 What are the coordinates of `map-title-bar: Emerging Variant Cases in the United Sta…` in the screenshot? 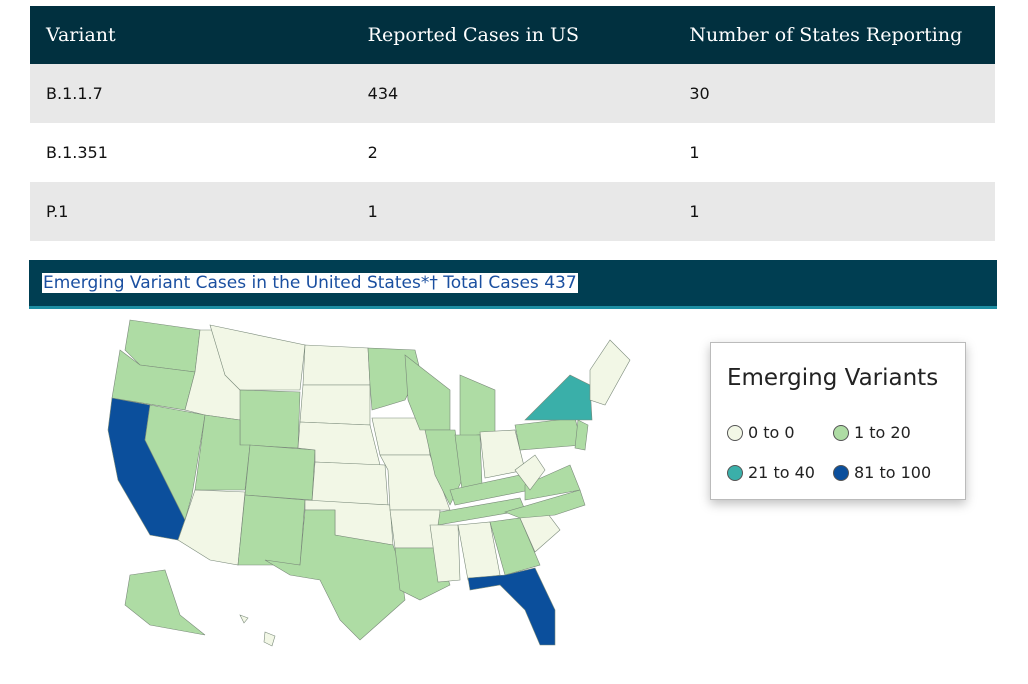 It's located at (513, 284).